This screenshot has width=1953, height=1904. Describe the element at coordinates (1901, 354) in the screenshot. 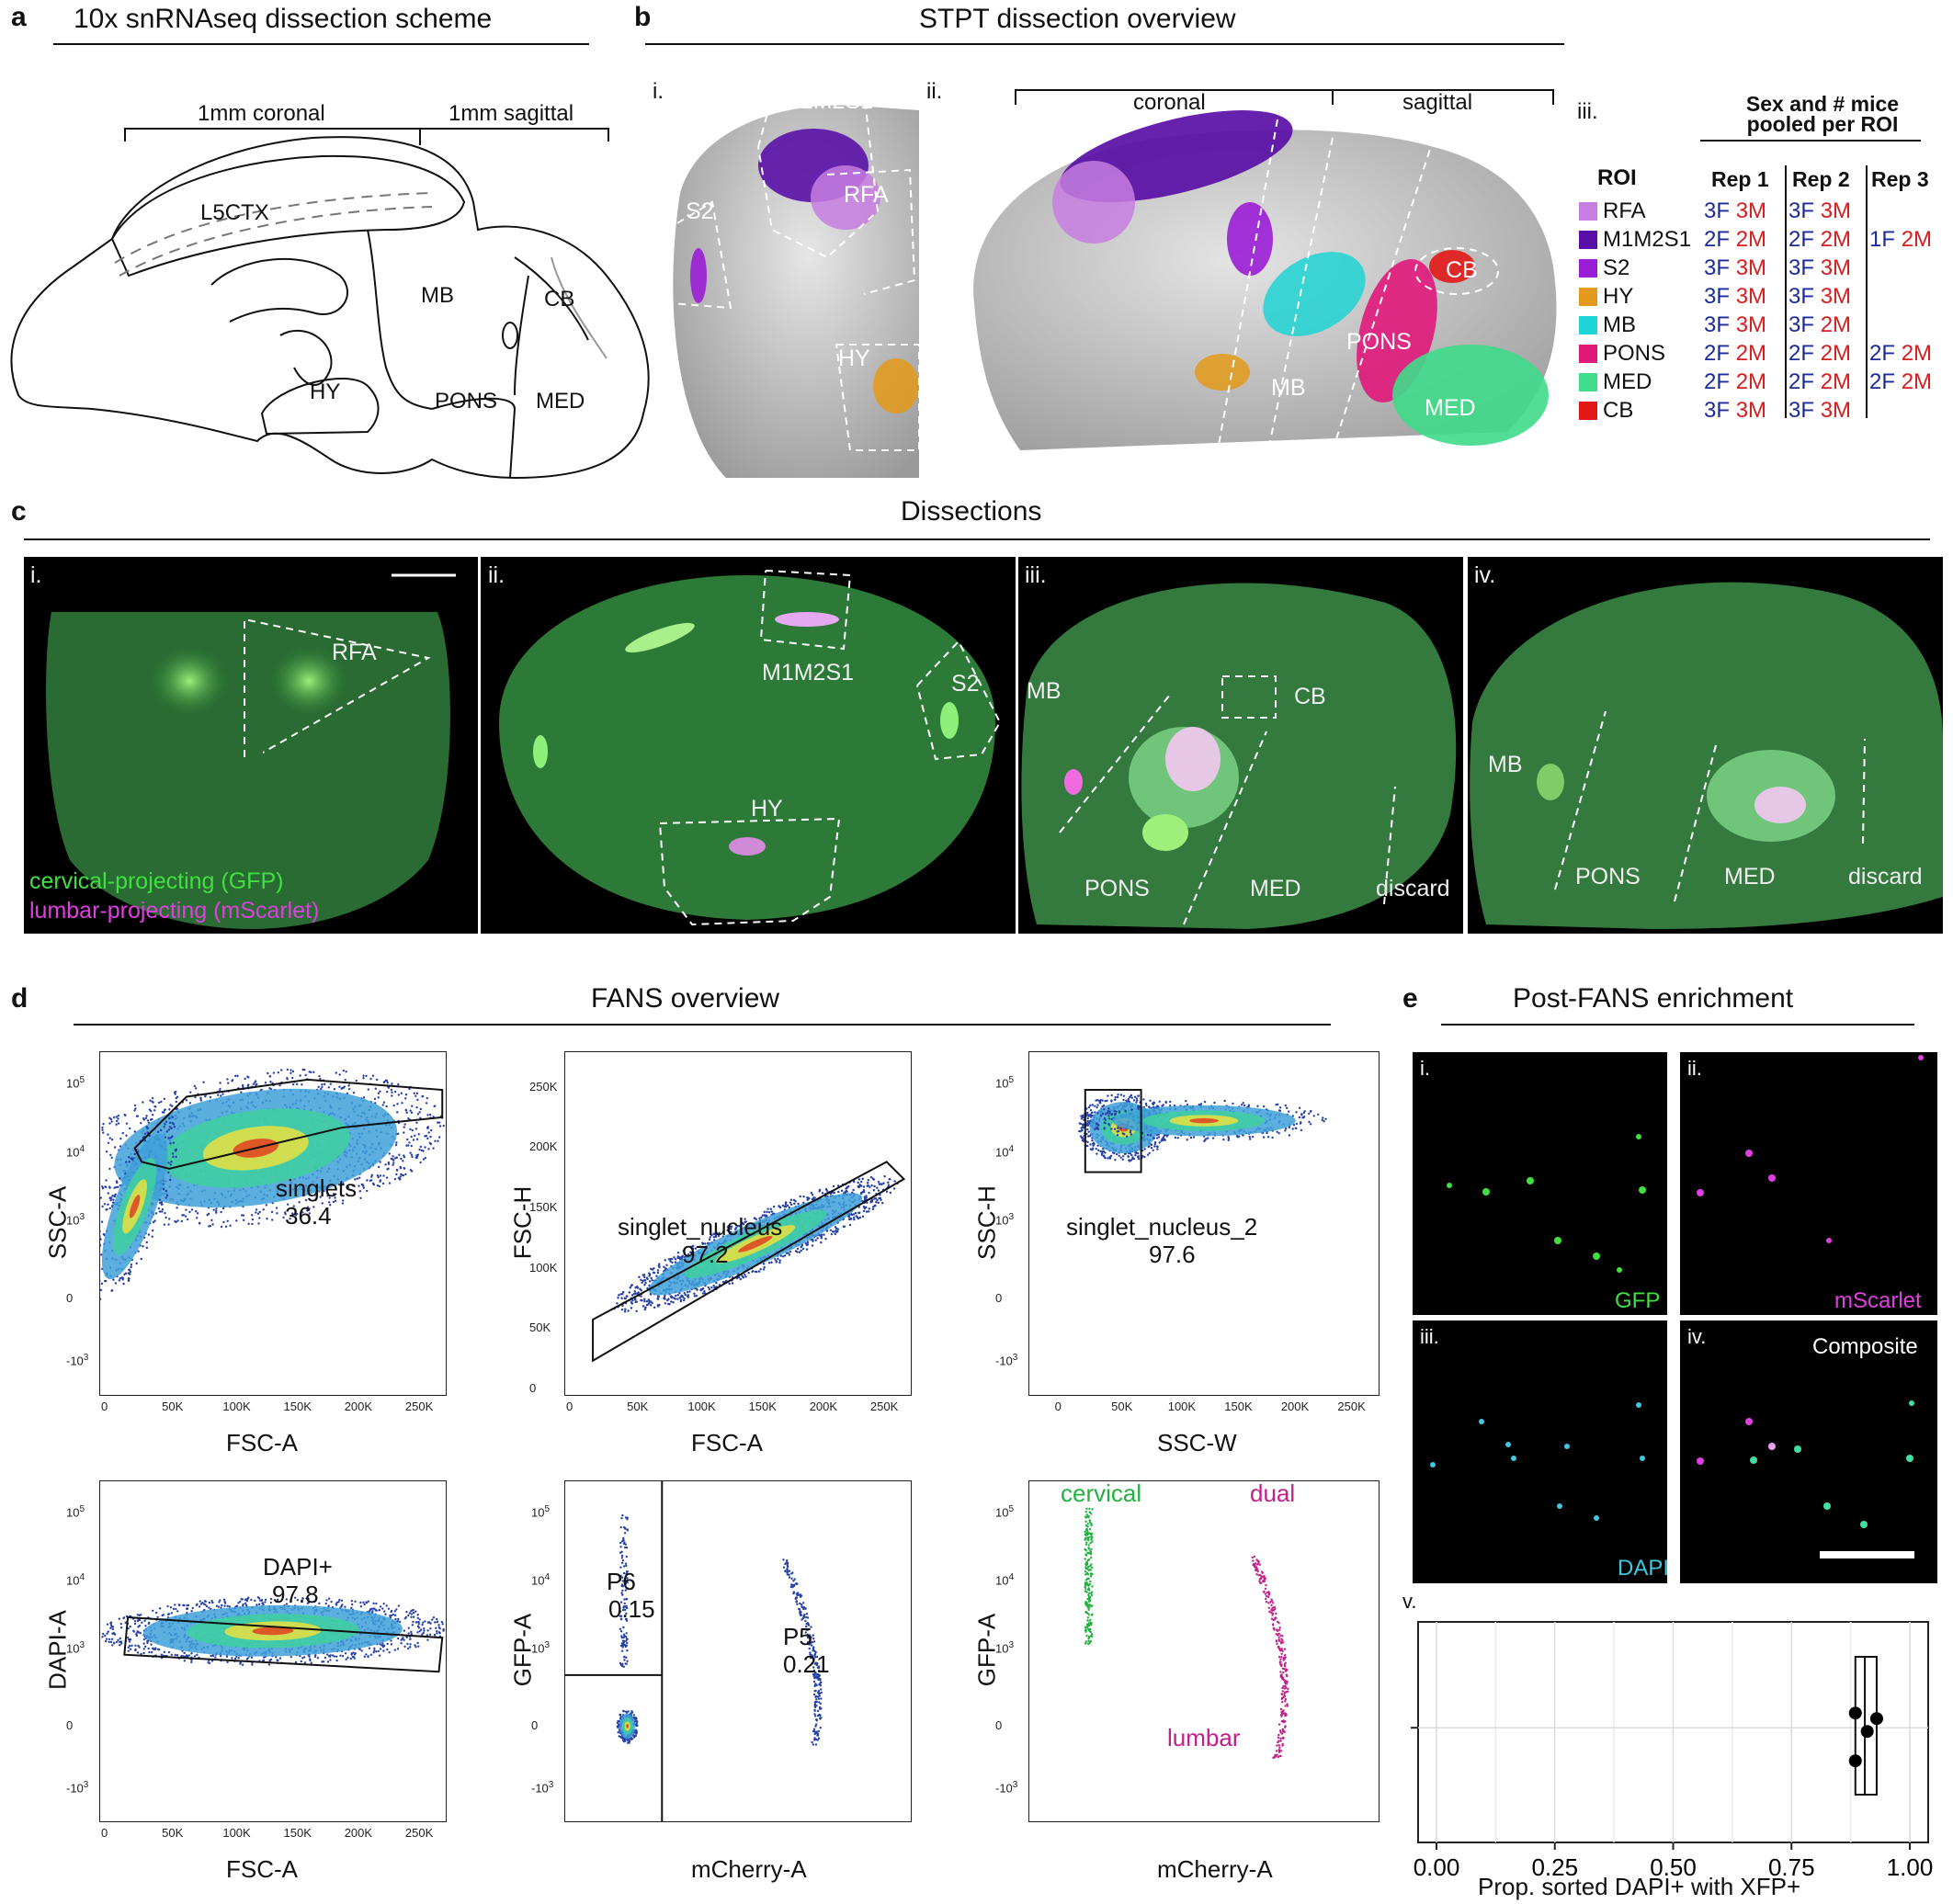

I see `roi-cell-rep3: 2F 2M` at that location.